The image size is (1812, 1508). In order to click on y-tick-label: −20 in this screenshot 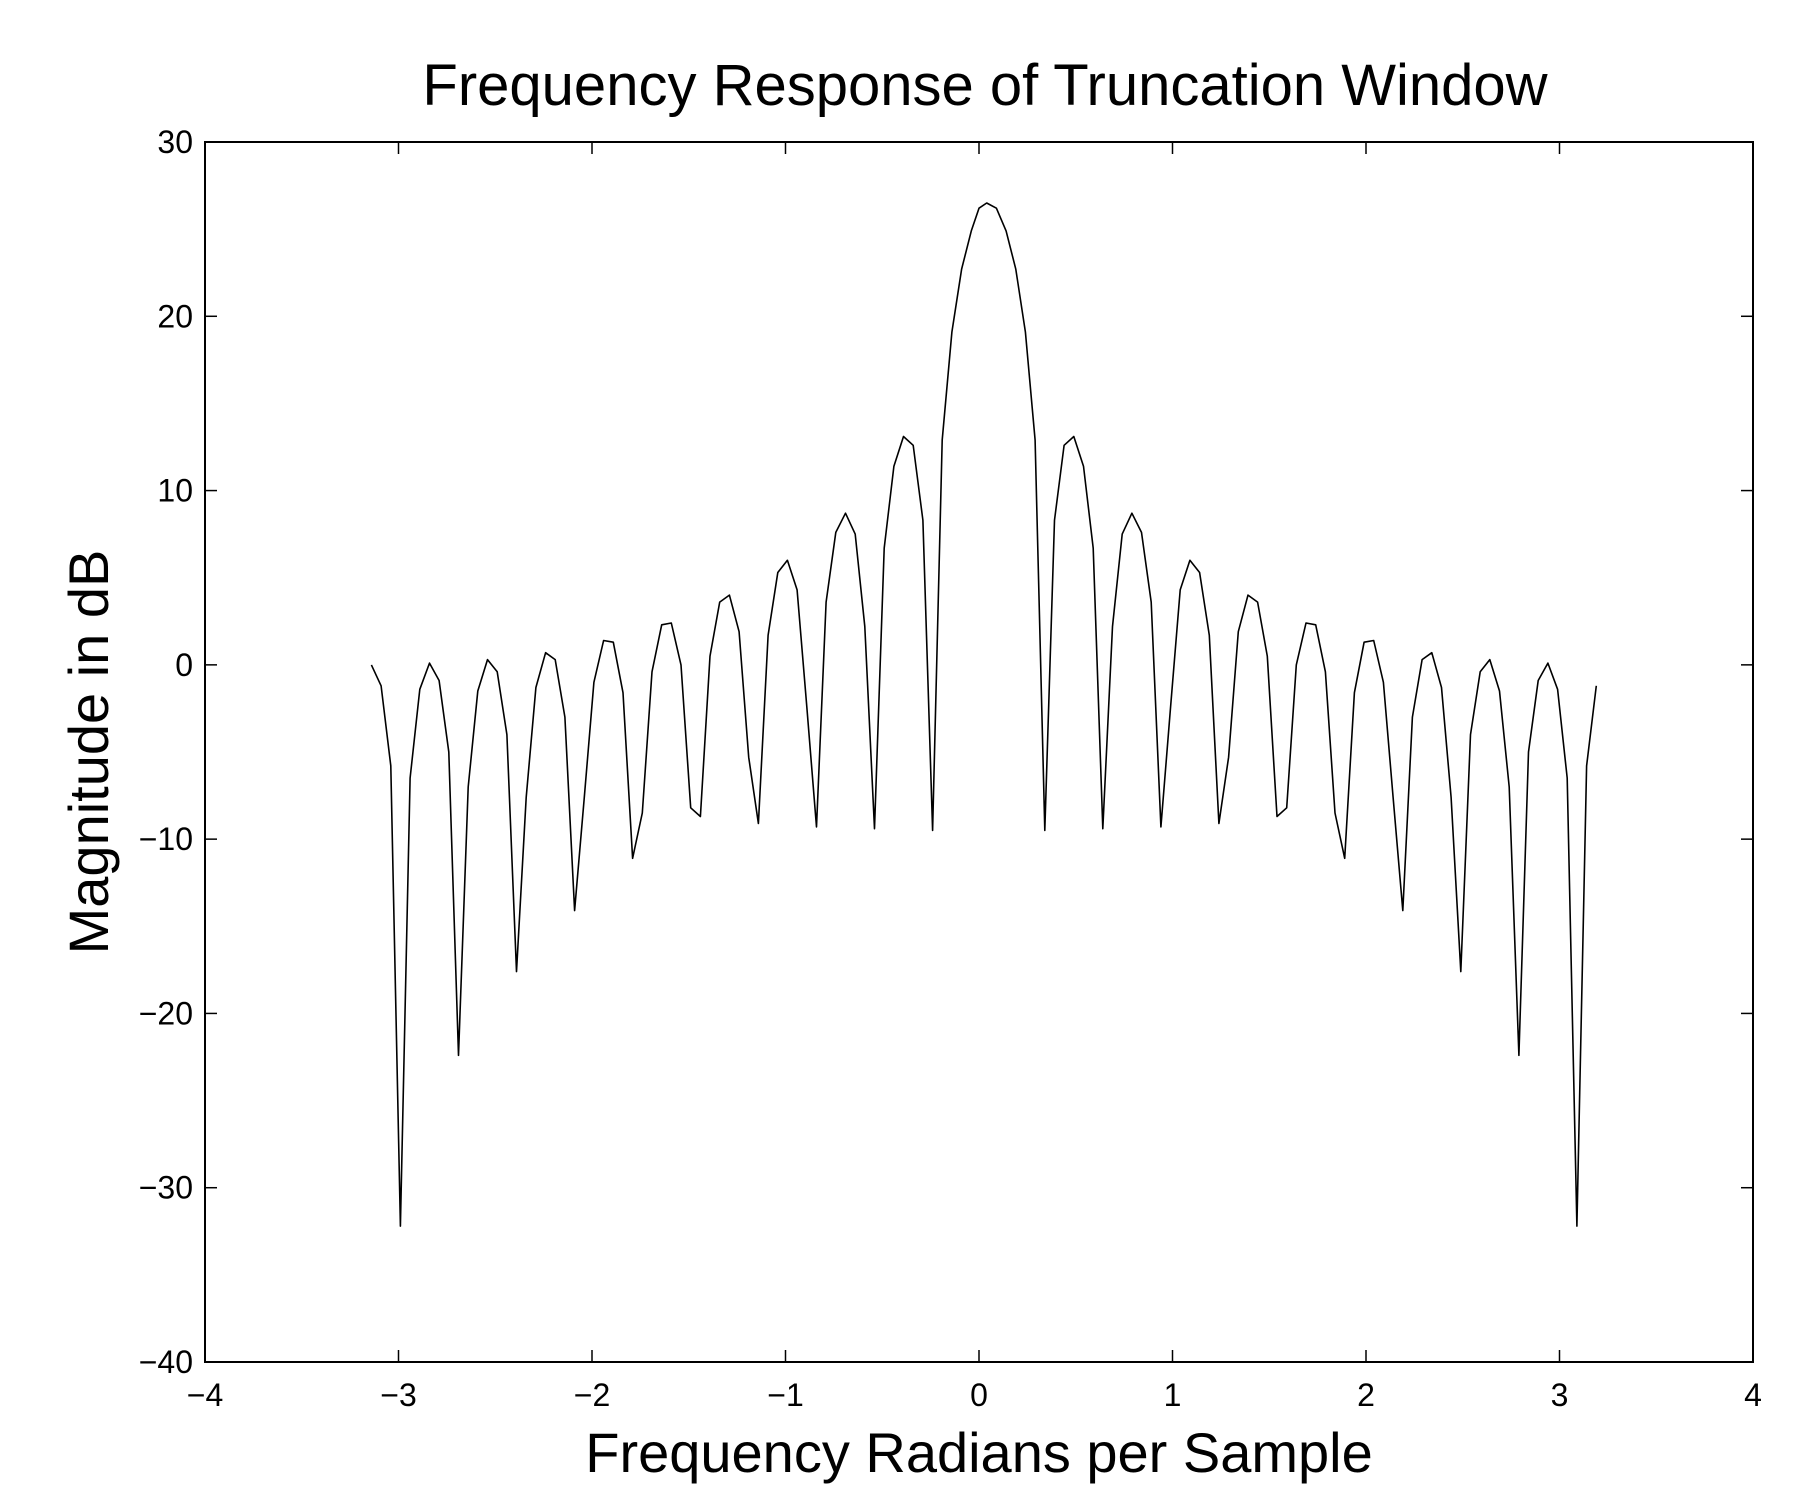, I will do `click(166, 1013)`.